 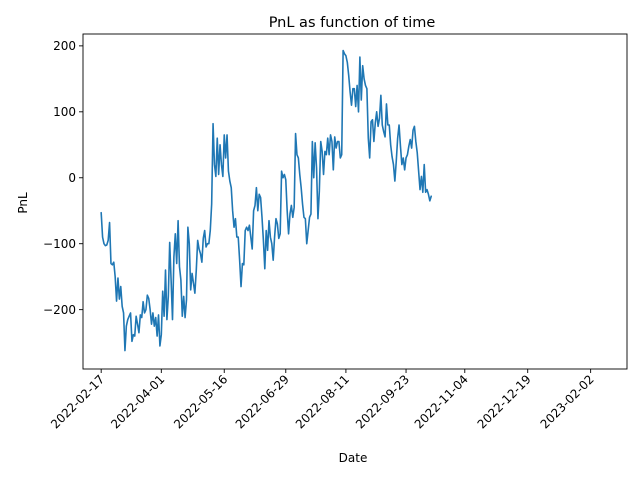 I want to click on y-tick-label: 100, so click(x=64, y=112).